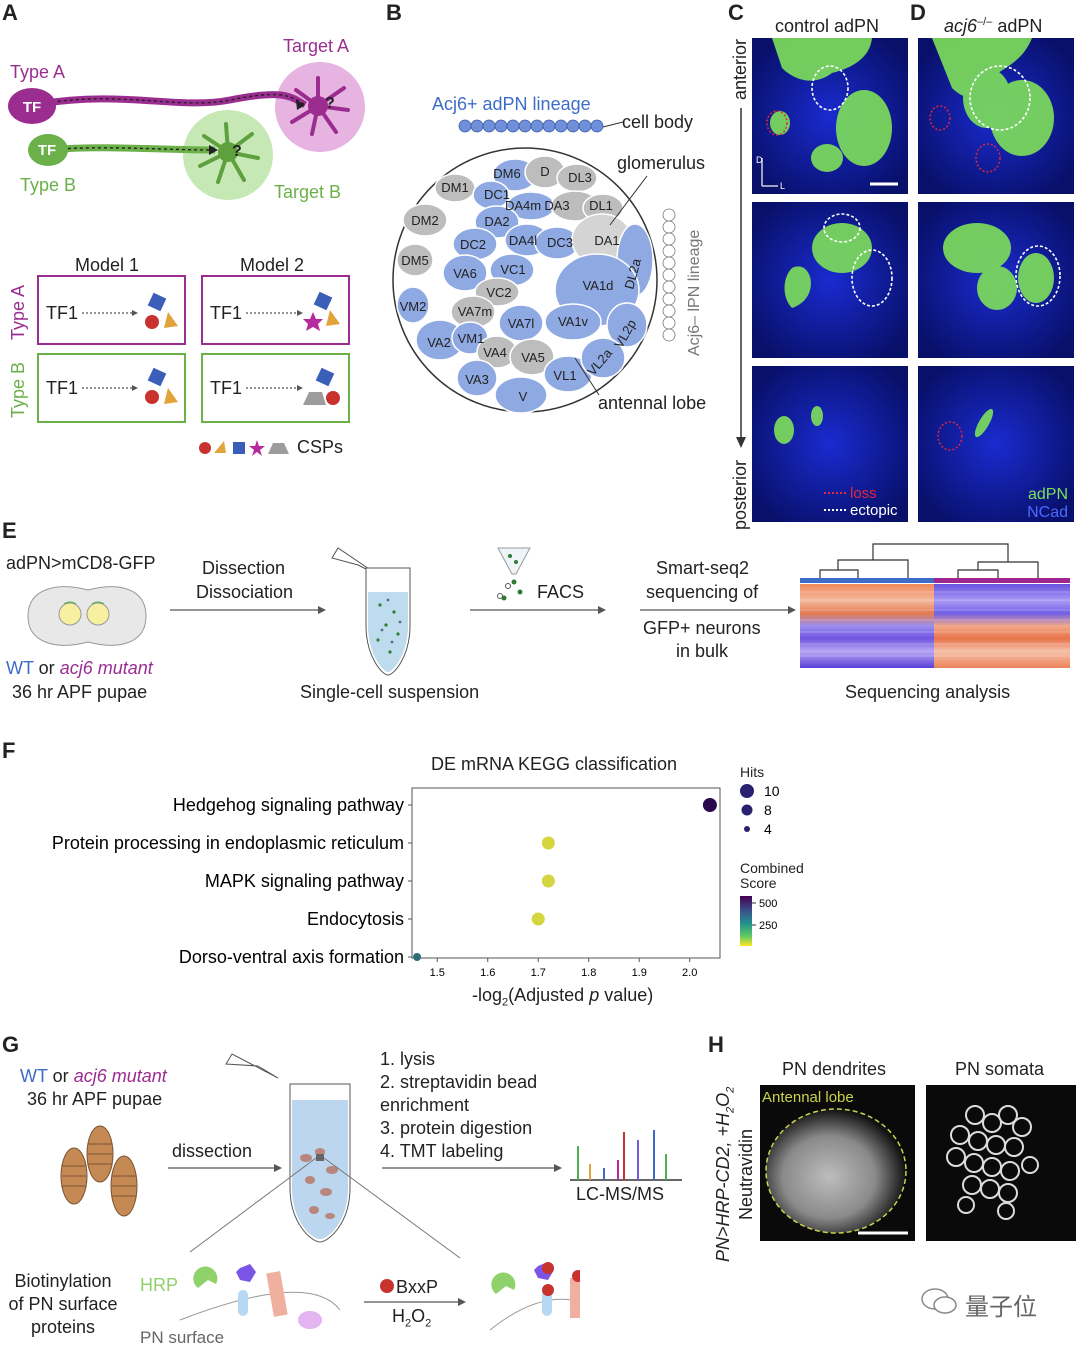 This screenshot has width=1080, height=1350. I want to click on glom-16: VC1, so click(512, 269).